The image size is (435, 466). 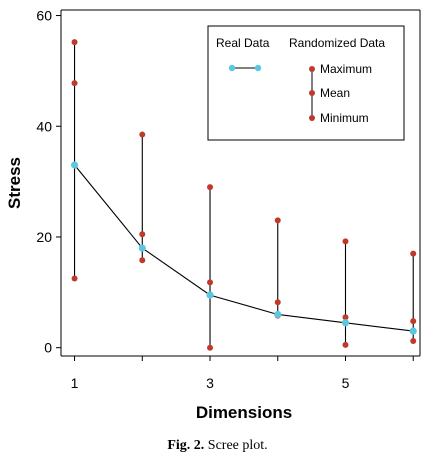 What do you see at coordinates (243, 43) in the screenshot?
I see `legend-real-title: Real Data` at bounding box center [243, 43].